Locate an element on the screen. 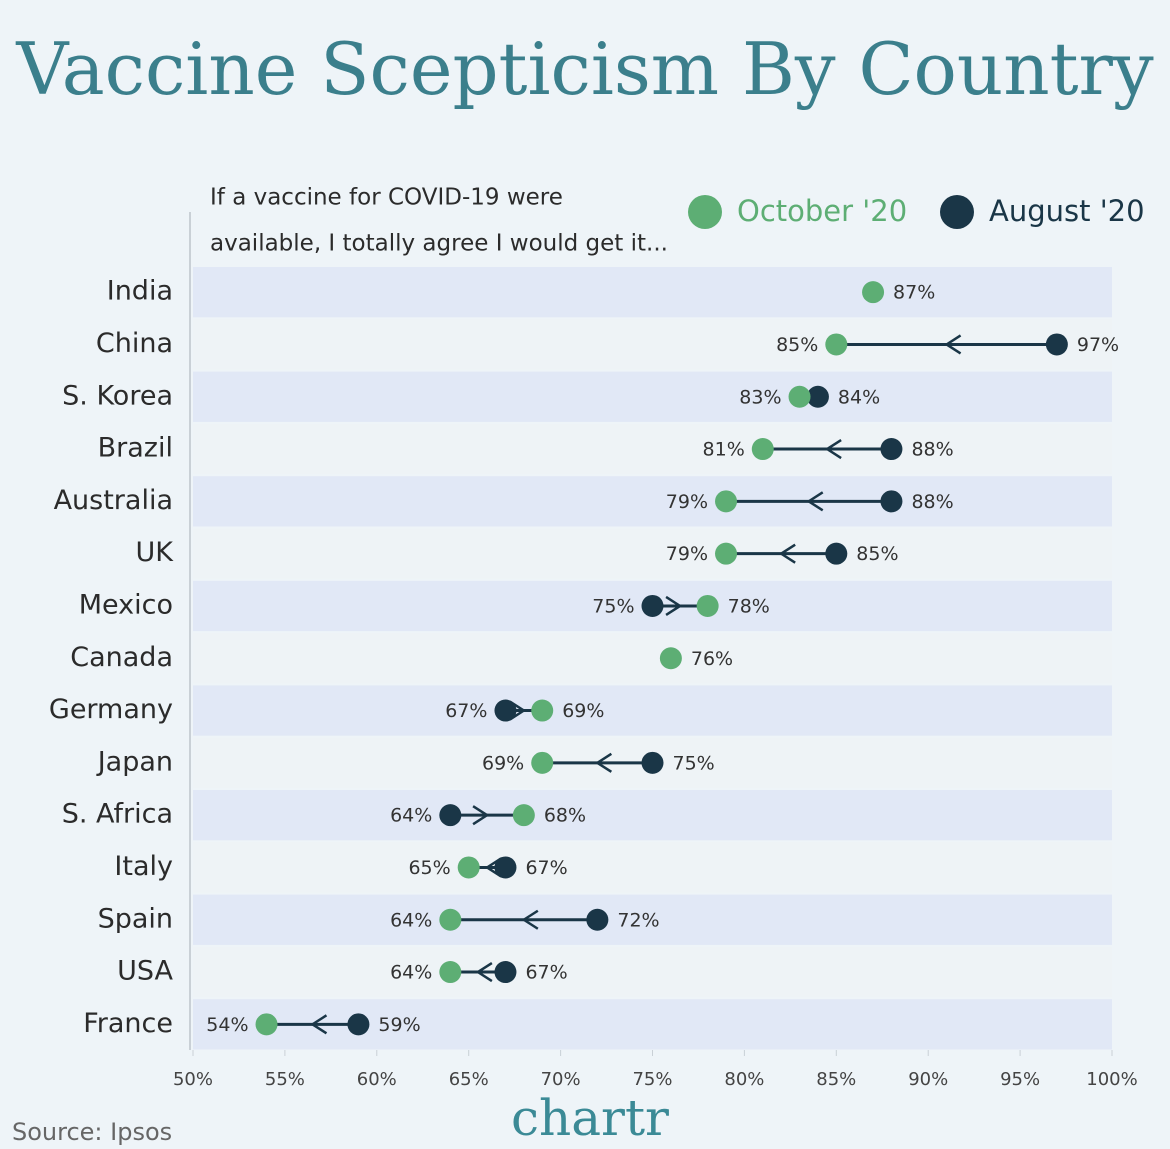  legend-label: August '20 is located at coordinates (1067, 211).